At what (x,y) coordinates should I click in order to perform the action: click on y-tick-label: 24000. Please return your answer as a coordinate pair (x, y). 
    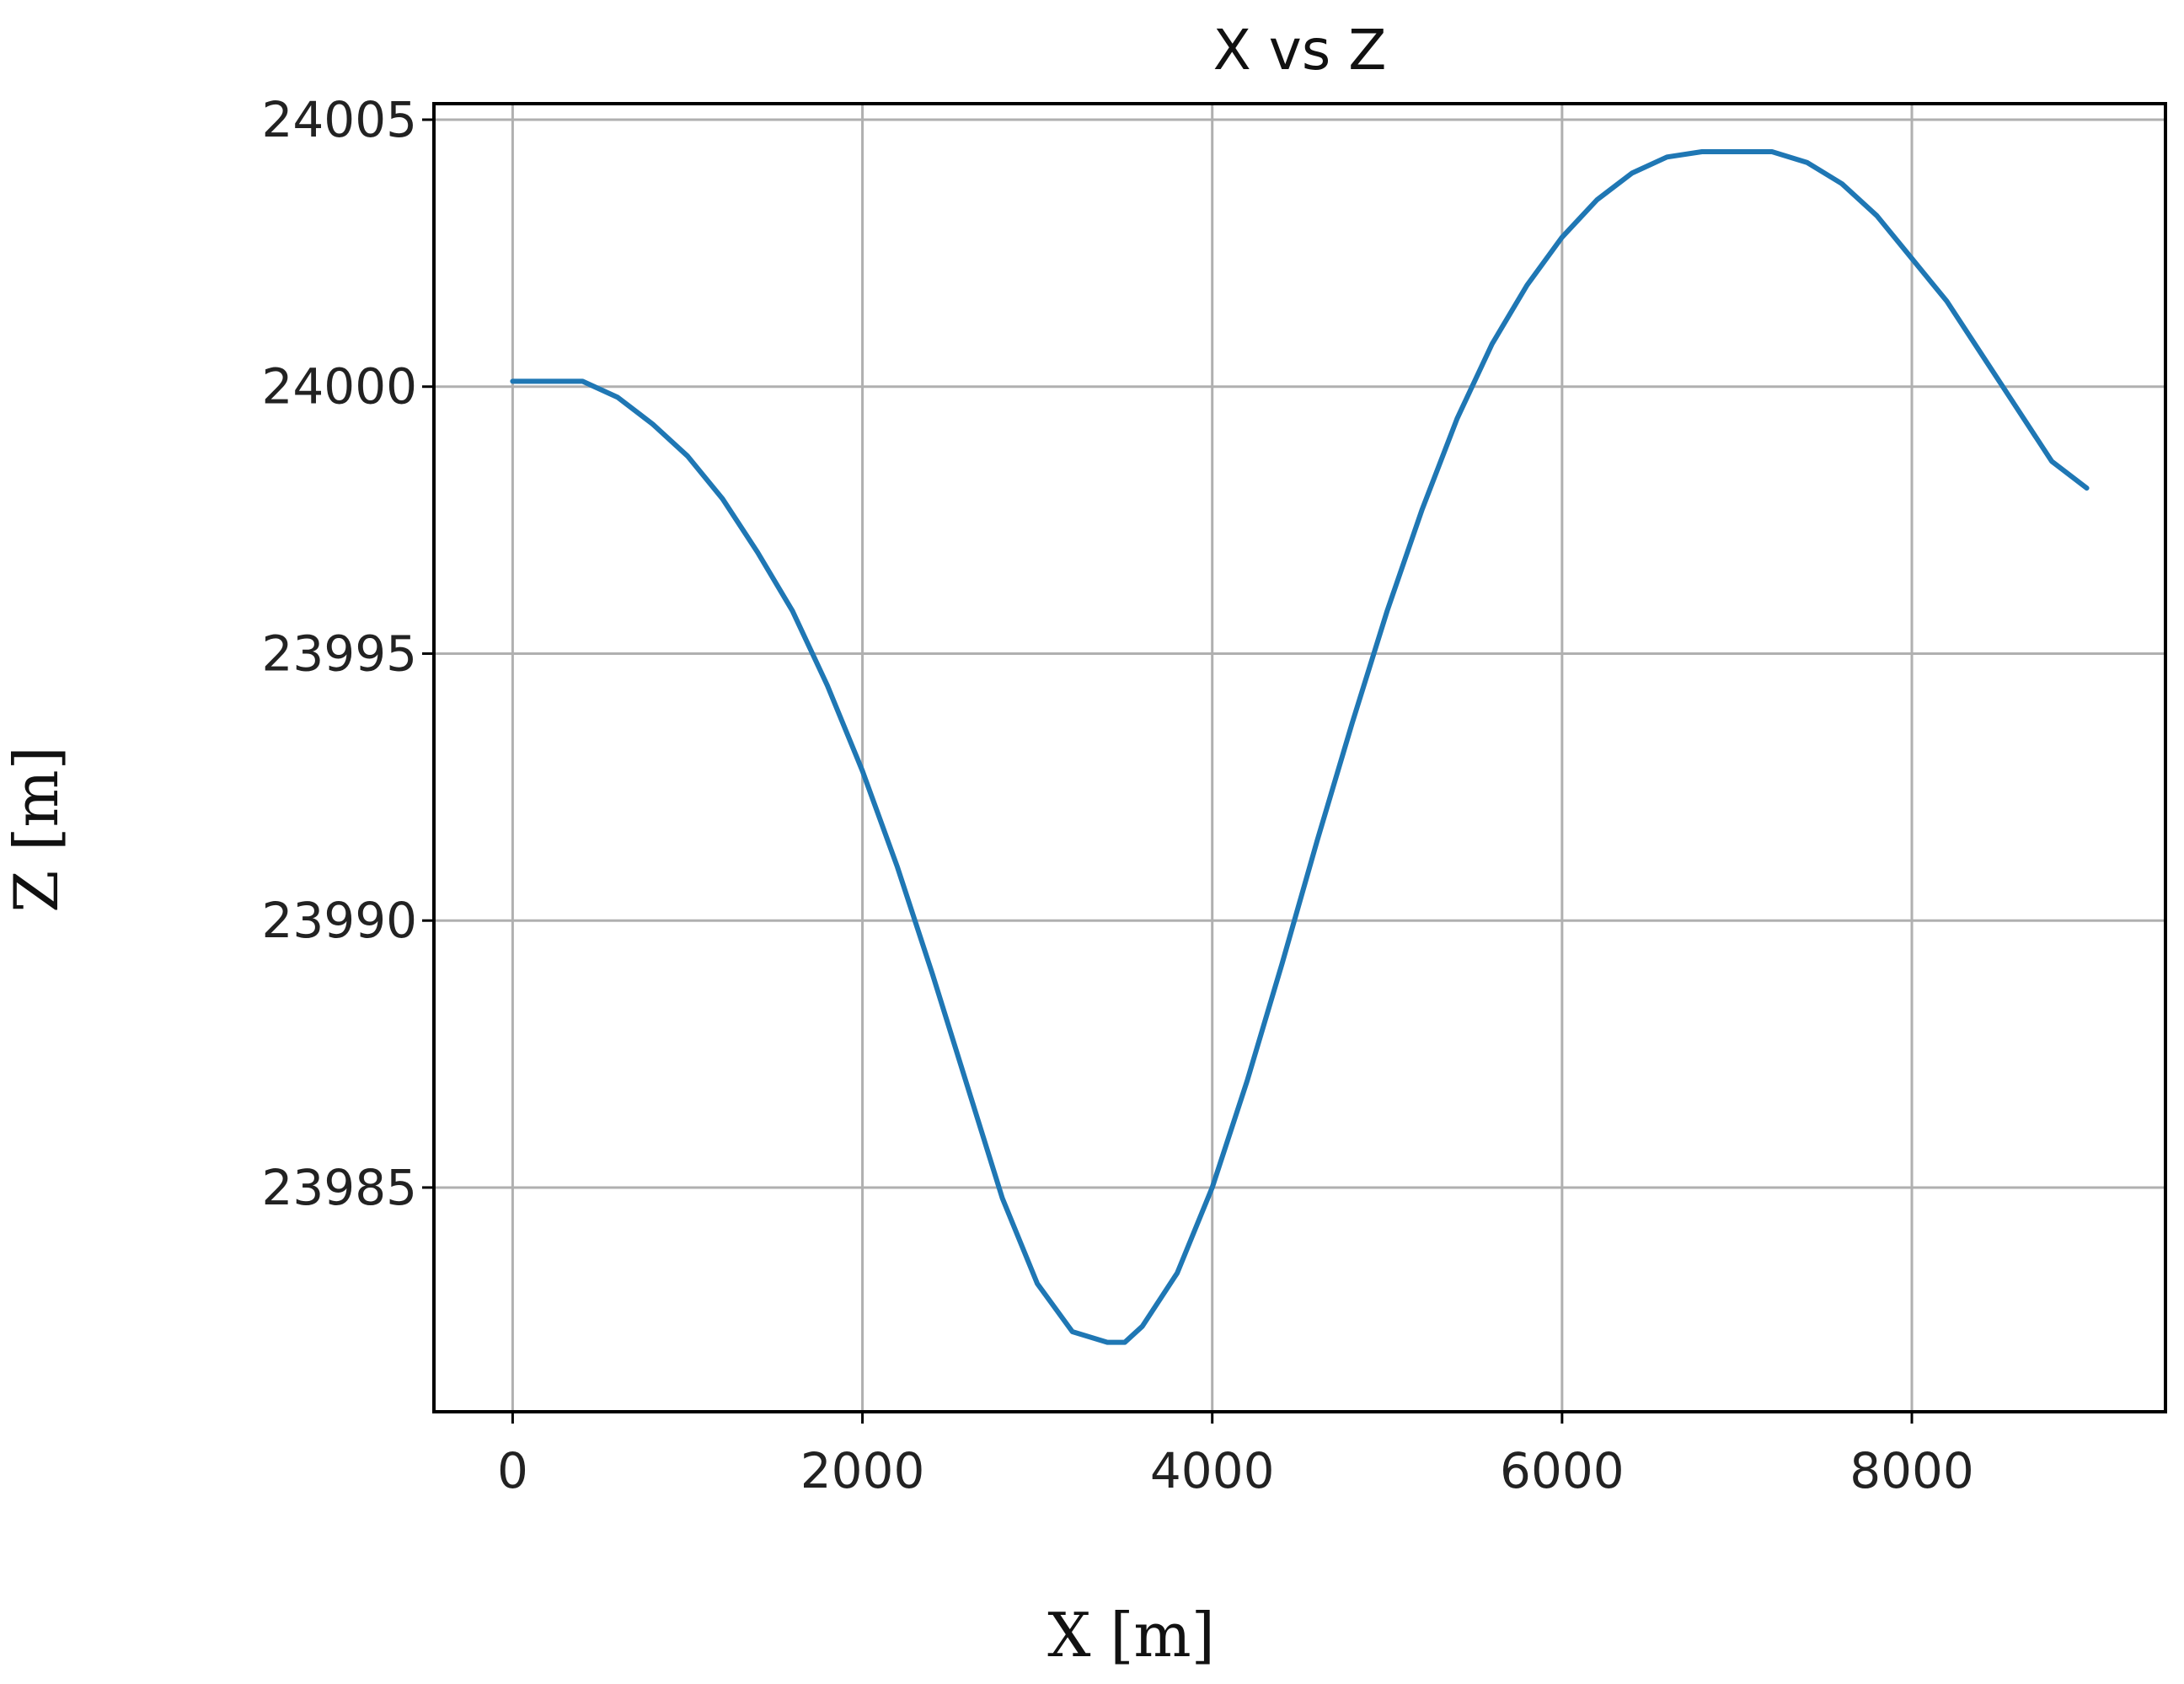
    Looking at the image, I should click on (339, 387).